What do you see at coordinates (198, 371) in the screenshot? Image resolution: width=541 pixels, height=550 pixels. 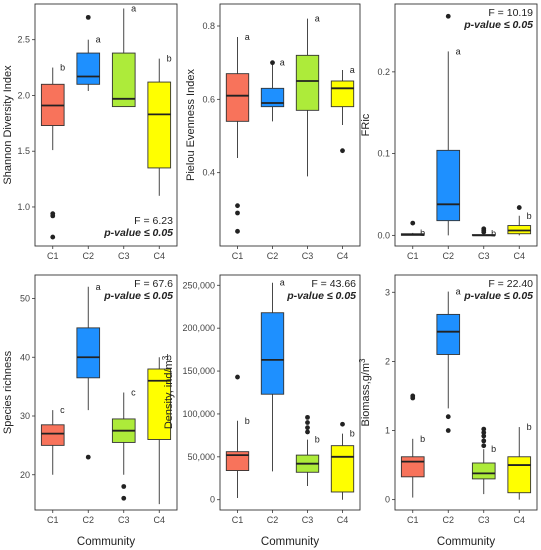 I see `y-tick-label: 150,000` at bounding box center [198, 371].